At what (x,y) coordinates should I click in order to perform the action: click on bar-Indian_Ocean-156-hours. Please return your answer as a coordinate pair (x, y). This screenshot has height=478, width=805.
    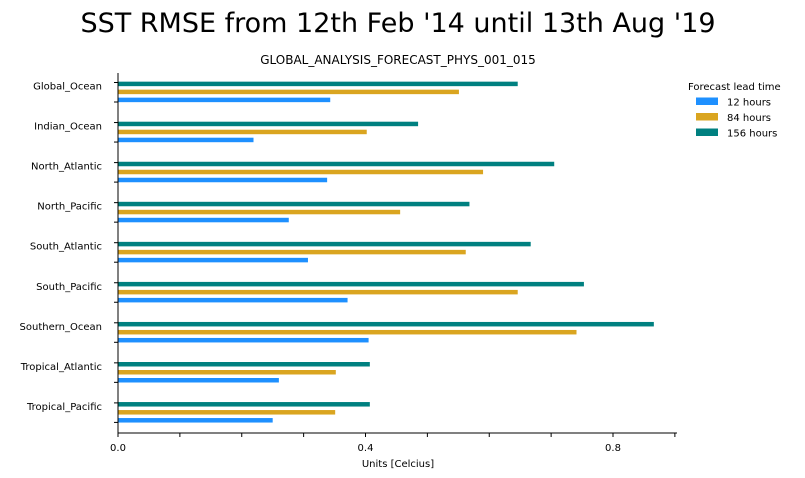
    Looking at the image, I should click on (268, 124).